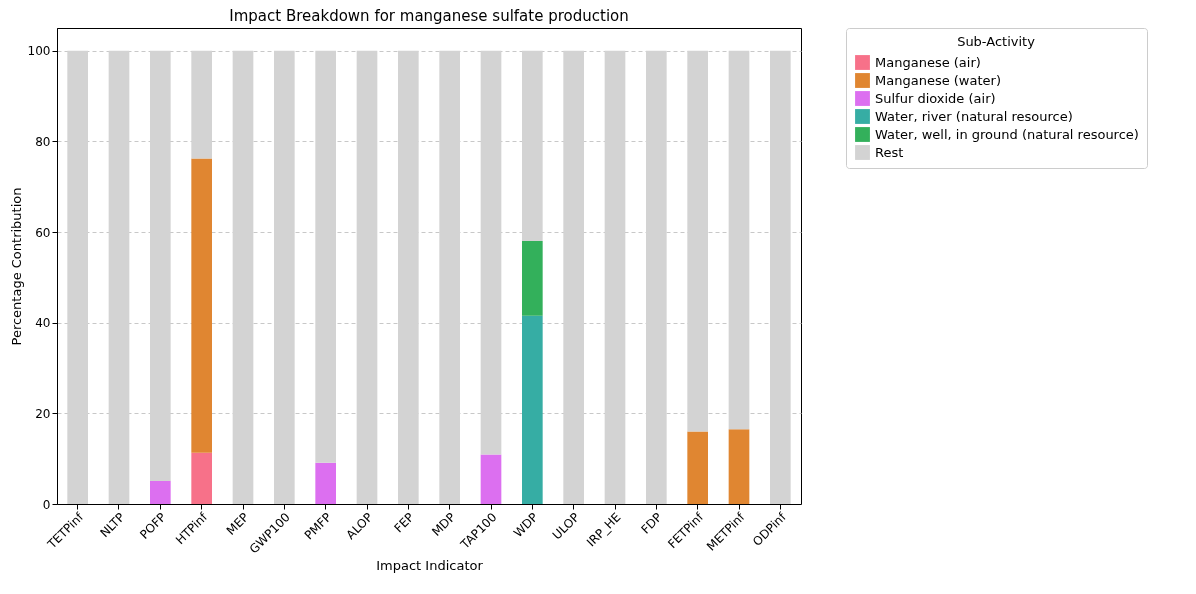  I want to click on legend-label: Water, river (natural resource), so click(974, 116).